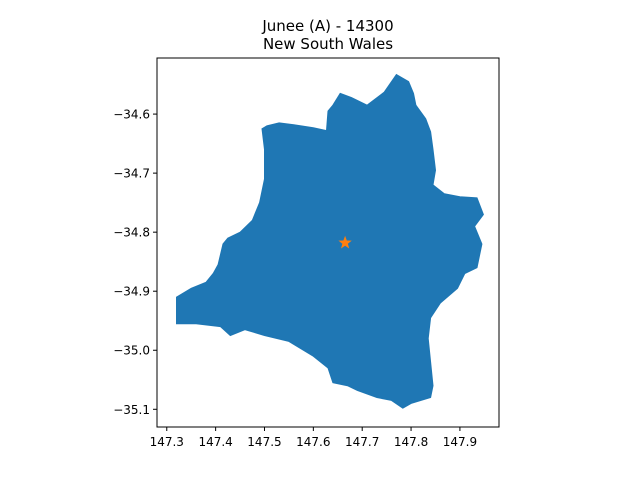  What do you see at coordinates (328, 44) in the screenshot?
I see `map-subtitle: New South Wales` at bounding box center [328, 44].